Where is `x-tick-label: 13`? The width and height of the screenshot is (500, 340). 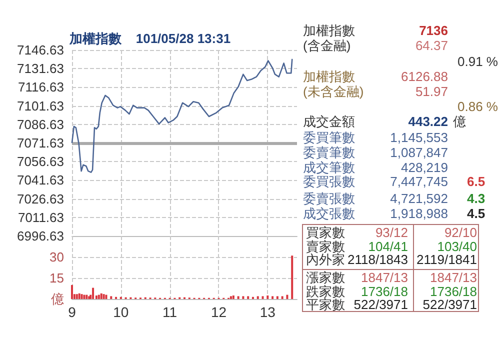 x-tick-label: 13 is located at coordinates (268, 312).